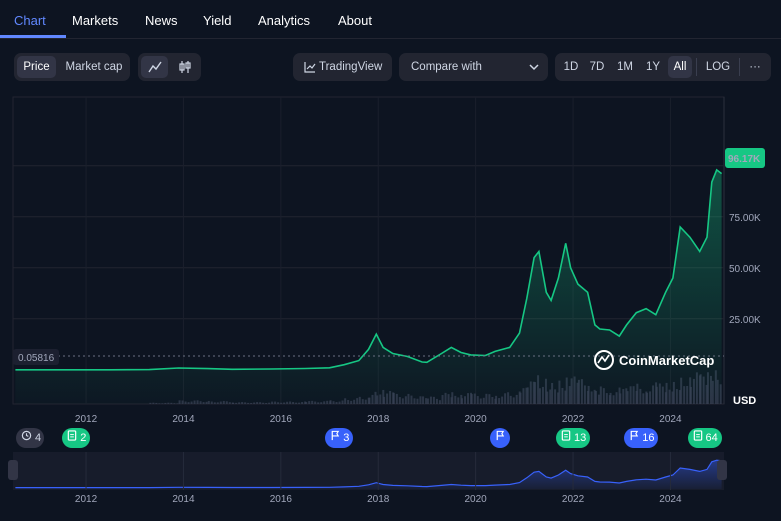 This screenshot has width=781, height=521. What do you see at coordinates (653, 67) in the screenshot?
I see `range-1y-button: 1Y` at bounding box center [653, 67].